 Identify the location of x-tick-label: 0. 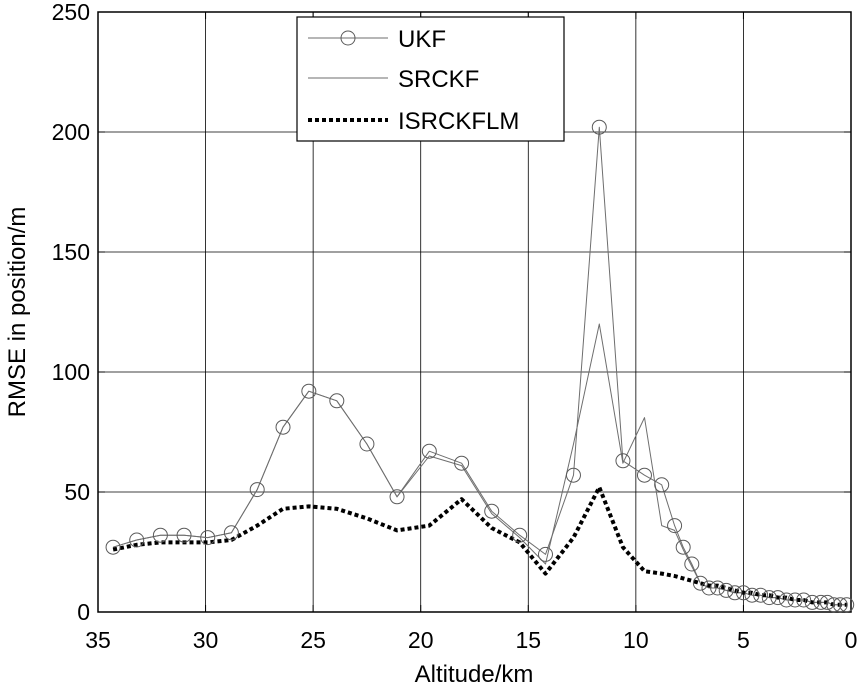
(851, 640).